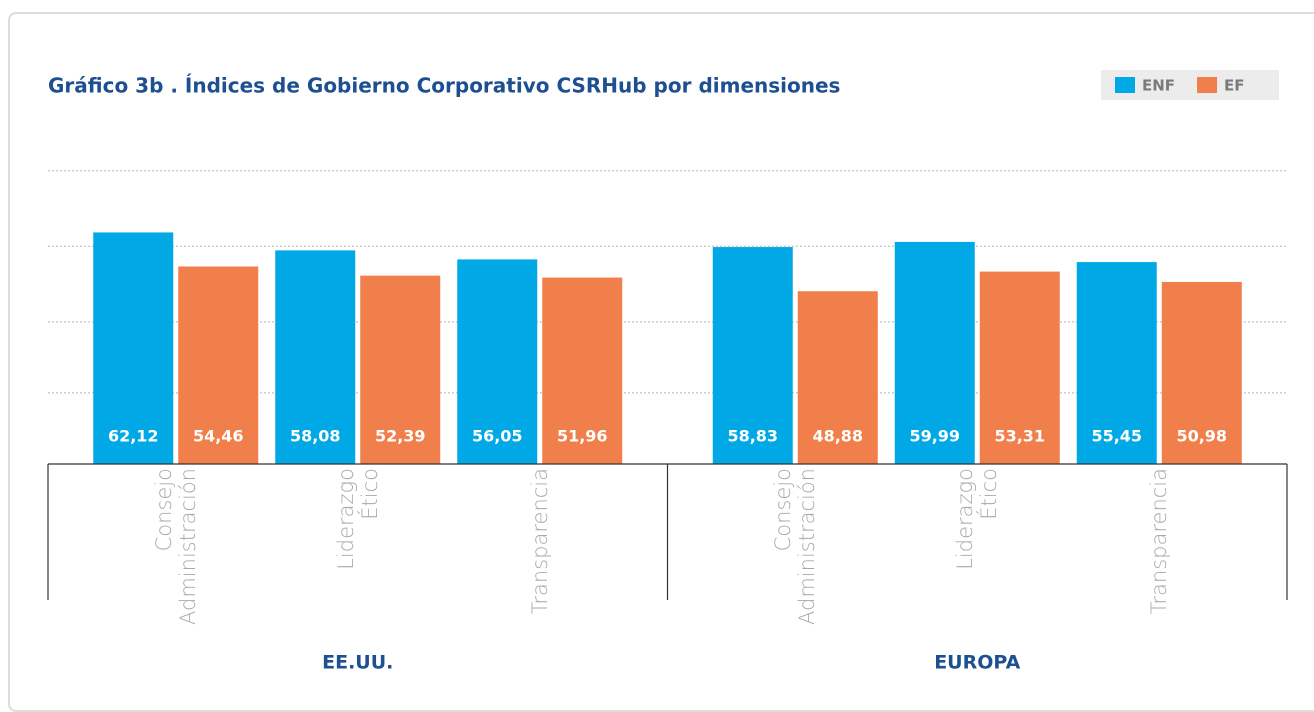 The image size is (1314, 712). Describe the element at coordinates (1158, 86) in the screenshot. I see `legend-label: ENF` at that location.